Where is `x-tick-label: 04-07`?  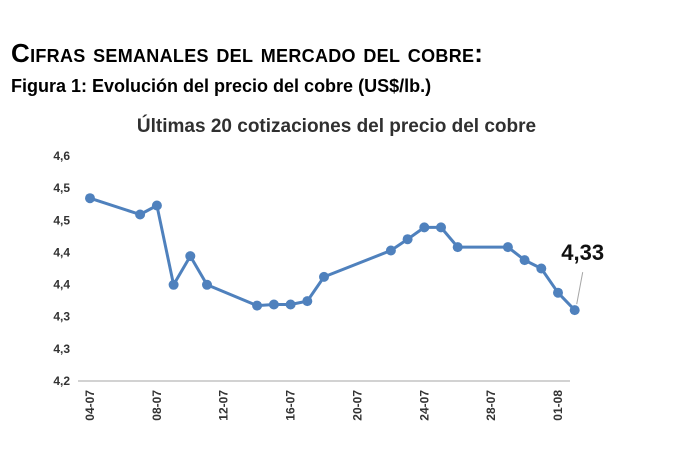 x-tick-label: 04-07 is located at coordinates (90, 405).